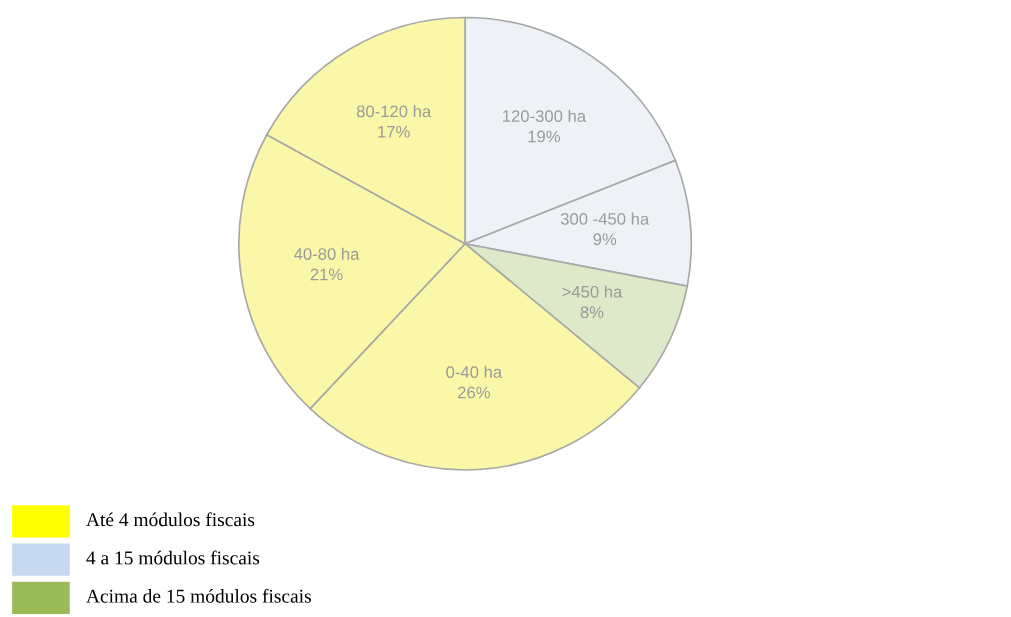 This screenshot has width=1011, height=617. What do you see at coordinates (605, 218) in the screenshot?
I see `slice-label: 300 -450 ha` at bounding box center [605, 218].